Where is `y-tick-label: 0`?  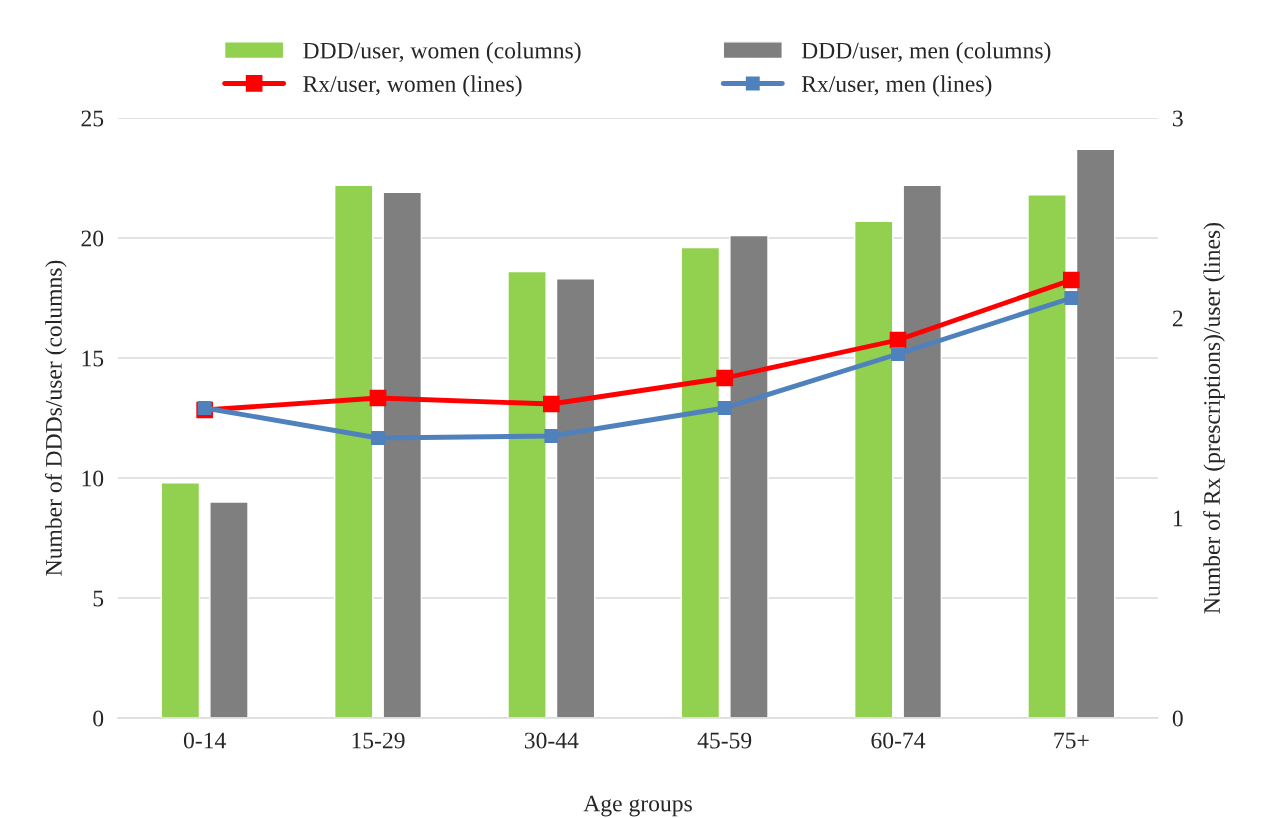 y-tick-label: 0 is located at coordinates (98, 718).